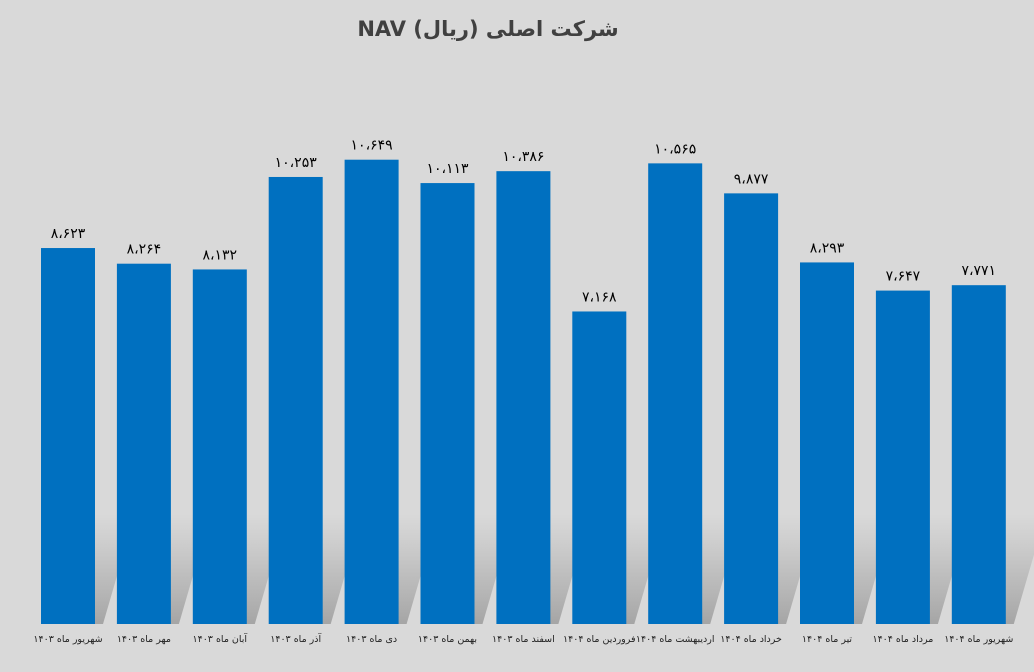  Describe the element at coordinates (295, 638) in the screenshot. I see `category-label: آذر ماه ۱۴۰۳` at that location.